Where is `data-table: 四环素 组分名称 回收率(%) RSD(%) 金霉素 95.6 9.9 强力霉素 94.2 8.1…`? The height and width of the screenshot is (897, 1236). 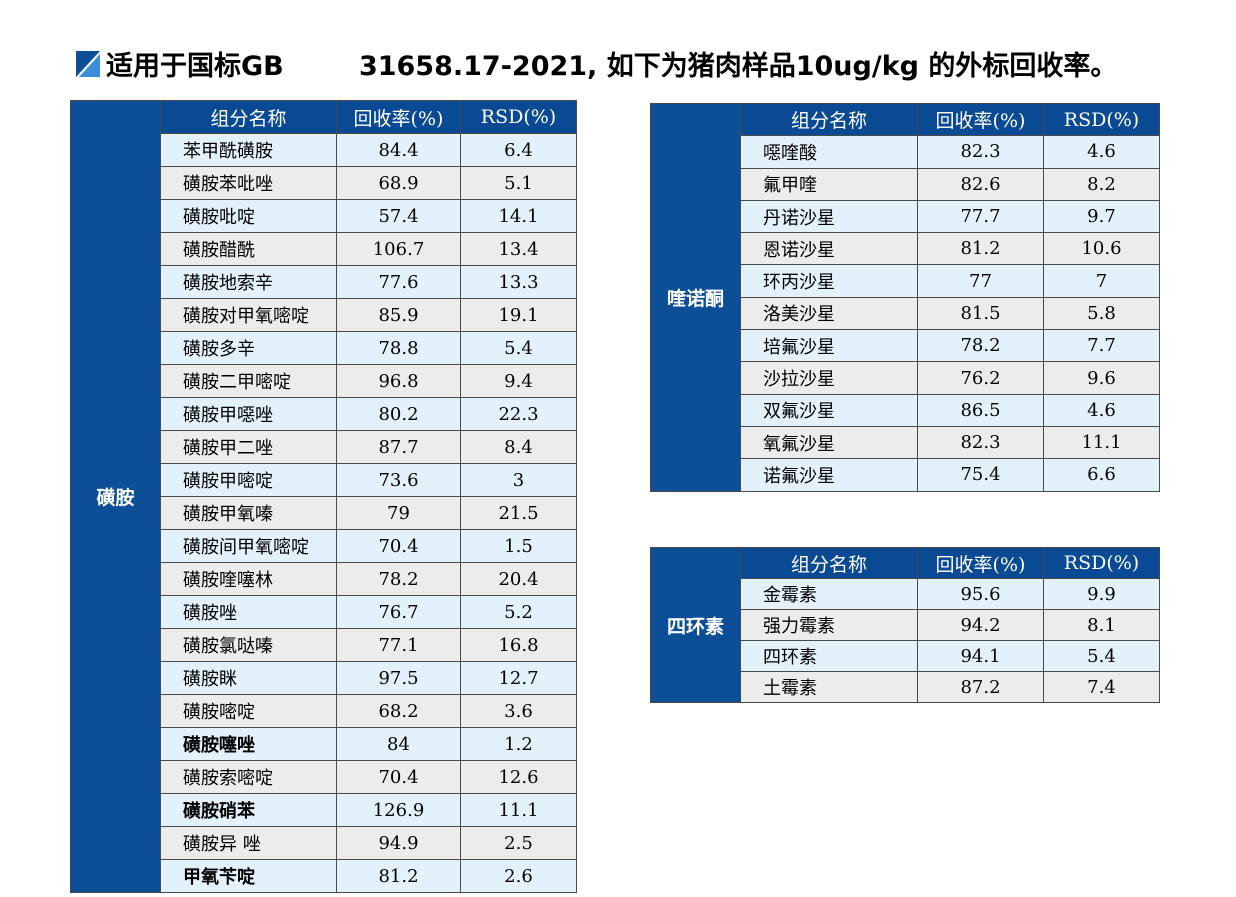
data-table: 四环素 组分名称 回收率(%) RSD(%) 金霉素 95.6 9.9 强力霉素 94.2 8.1… is located at coordinates (905, 625).